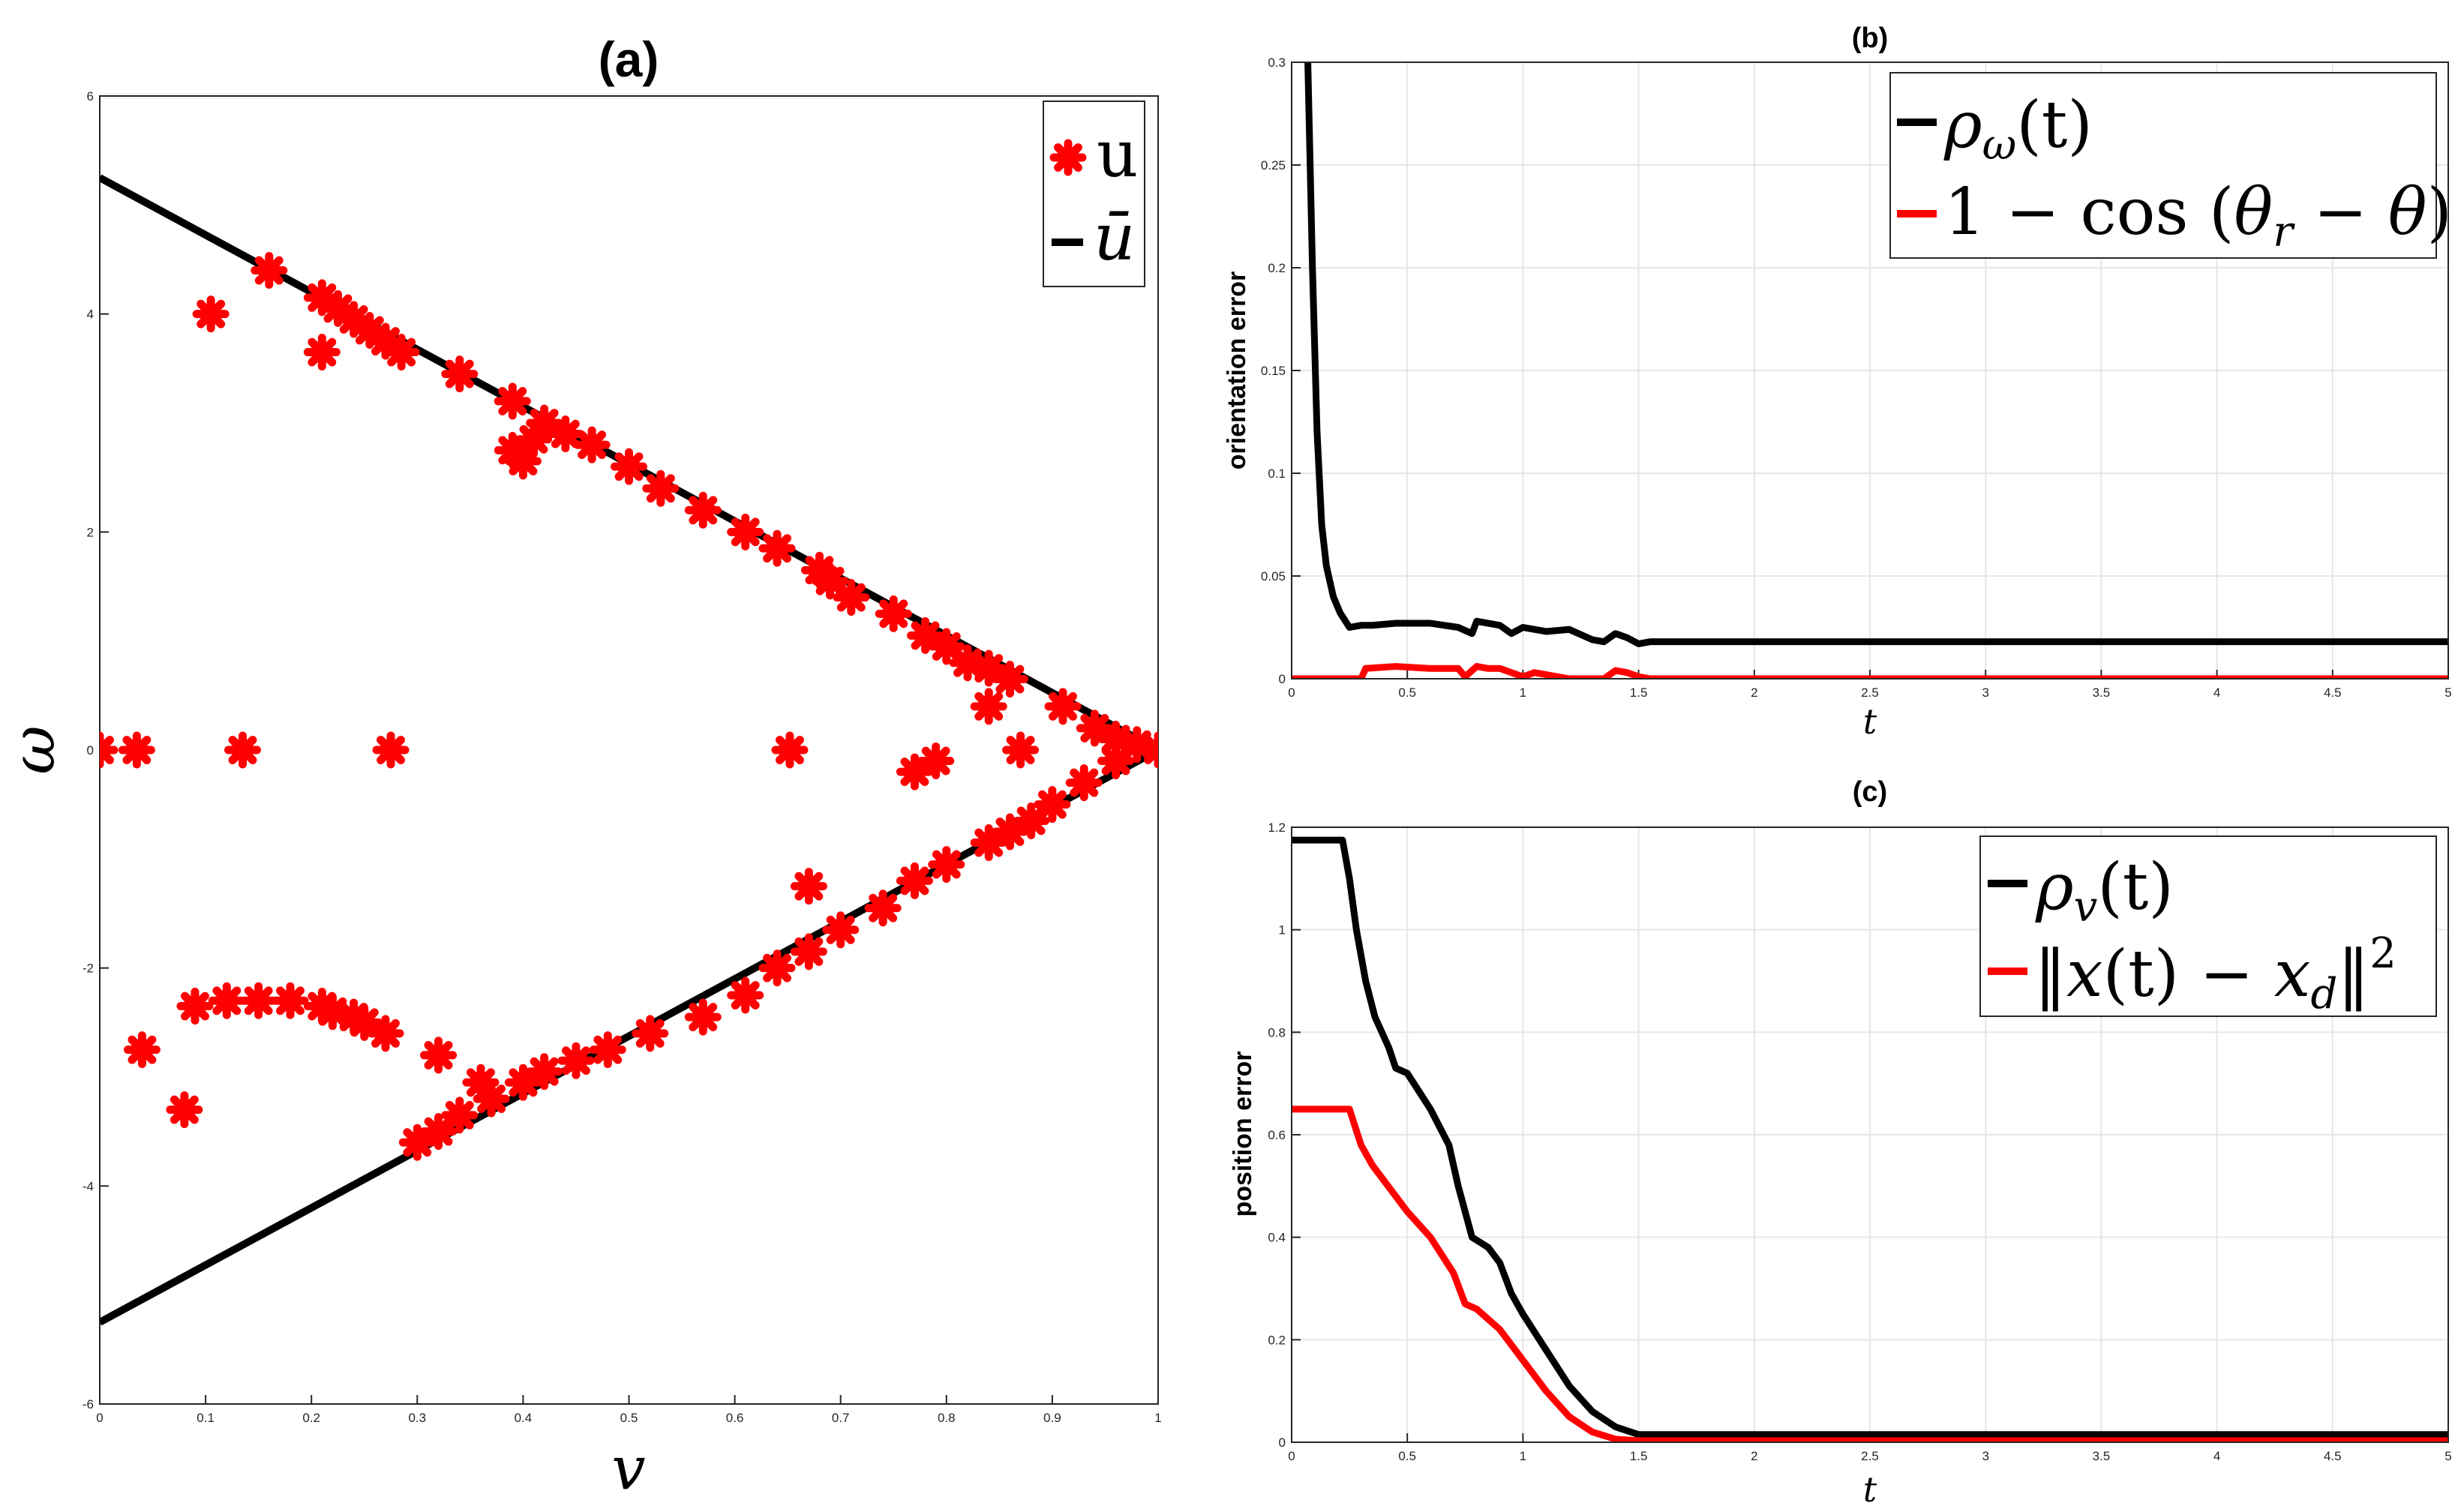 The image size is (2464, 1509). What do you see at coordinates (1052, 1418) in the screenshot?
I see `x-tick-label: 0.9` at bounding box center [1052, 1418].